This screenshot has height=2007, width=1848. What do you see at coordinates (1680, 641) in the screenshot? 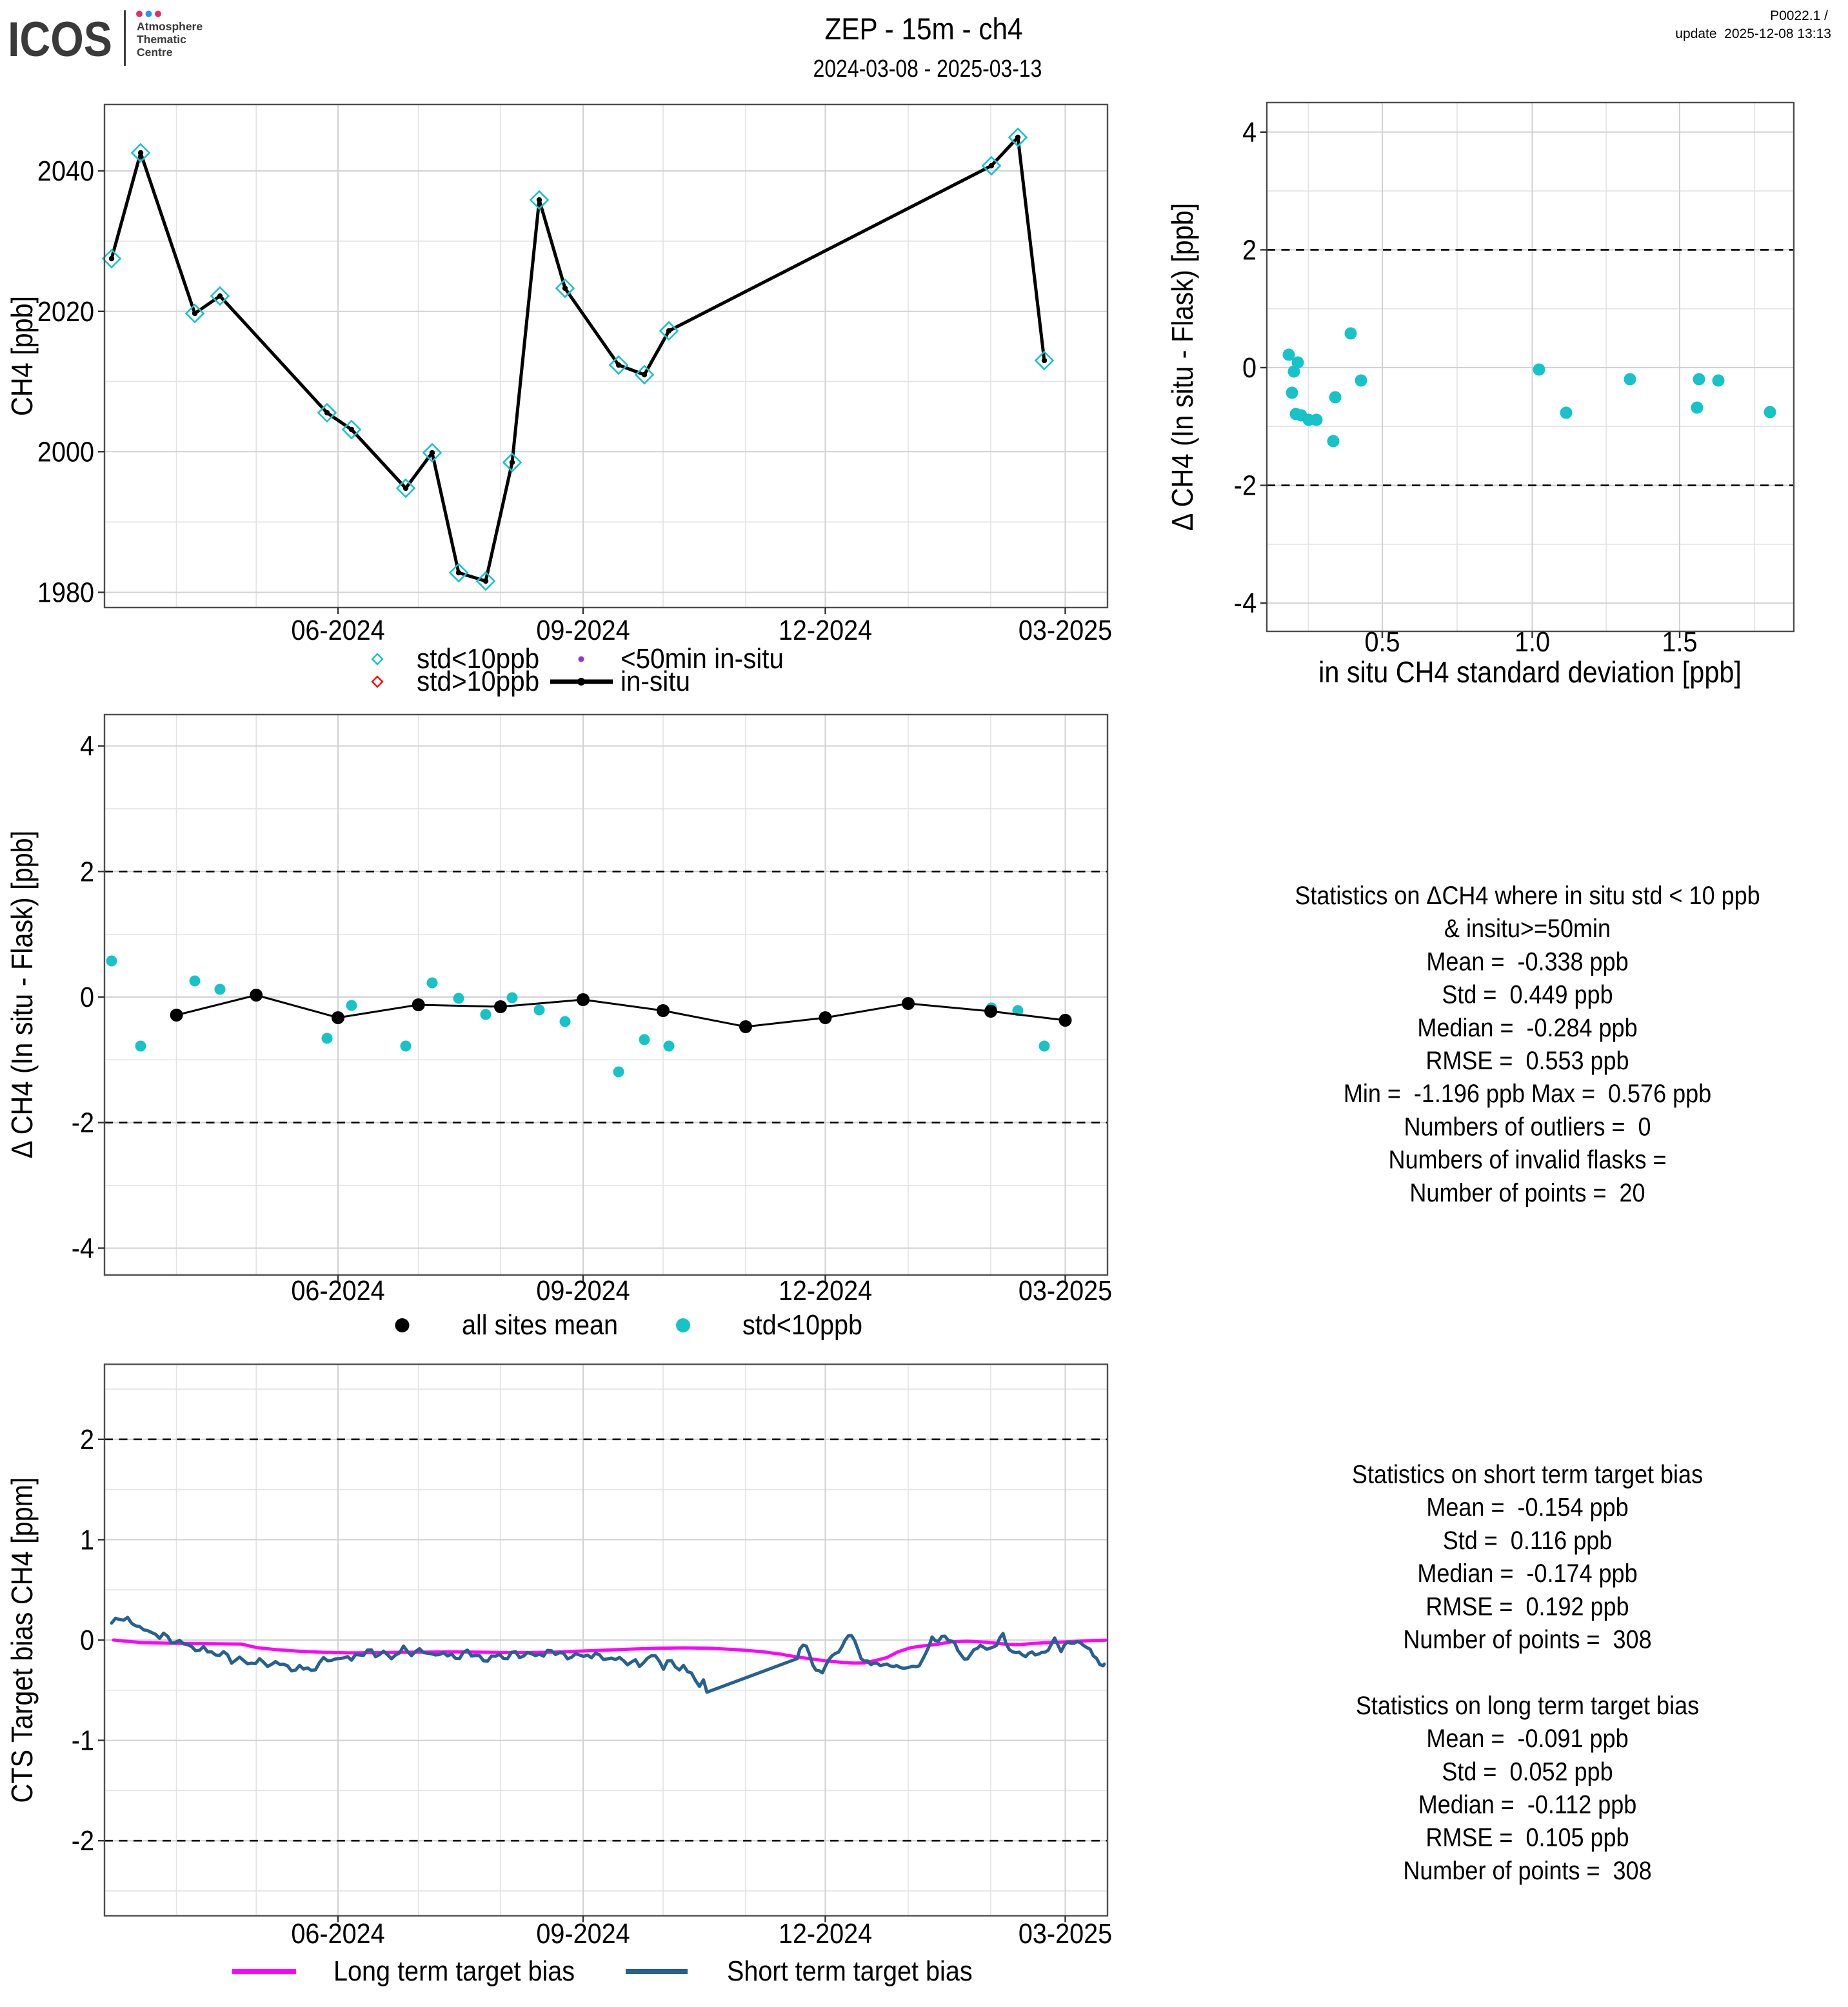
I see `svg-text: 1.5` at bounding box center [1680, 641].